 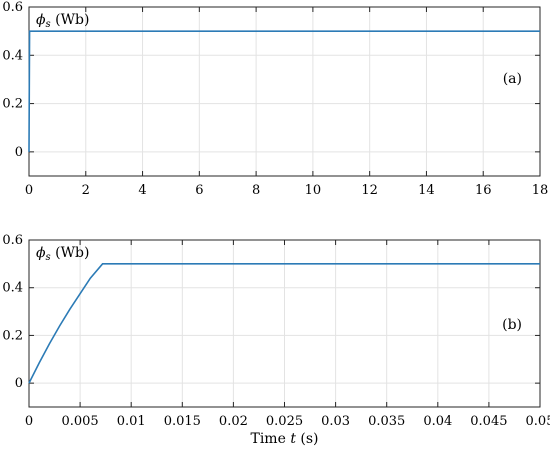 What do you see at coordinates (538, 421) in the screenshot?
I see `x-tick-label: 0.05` at bounding box center [538, 421].